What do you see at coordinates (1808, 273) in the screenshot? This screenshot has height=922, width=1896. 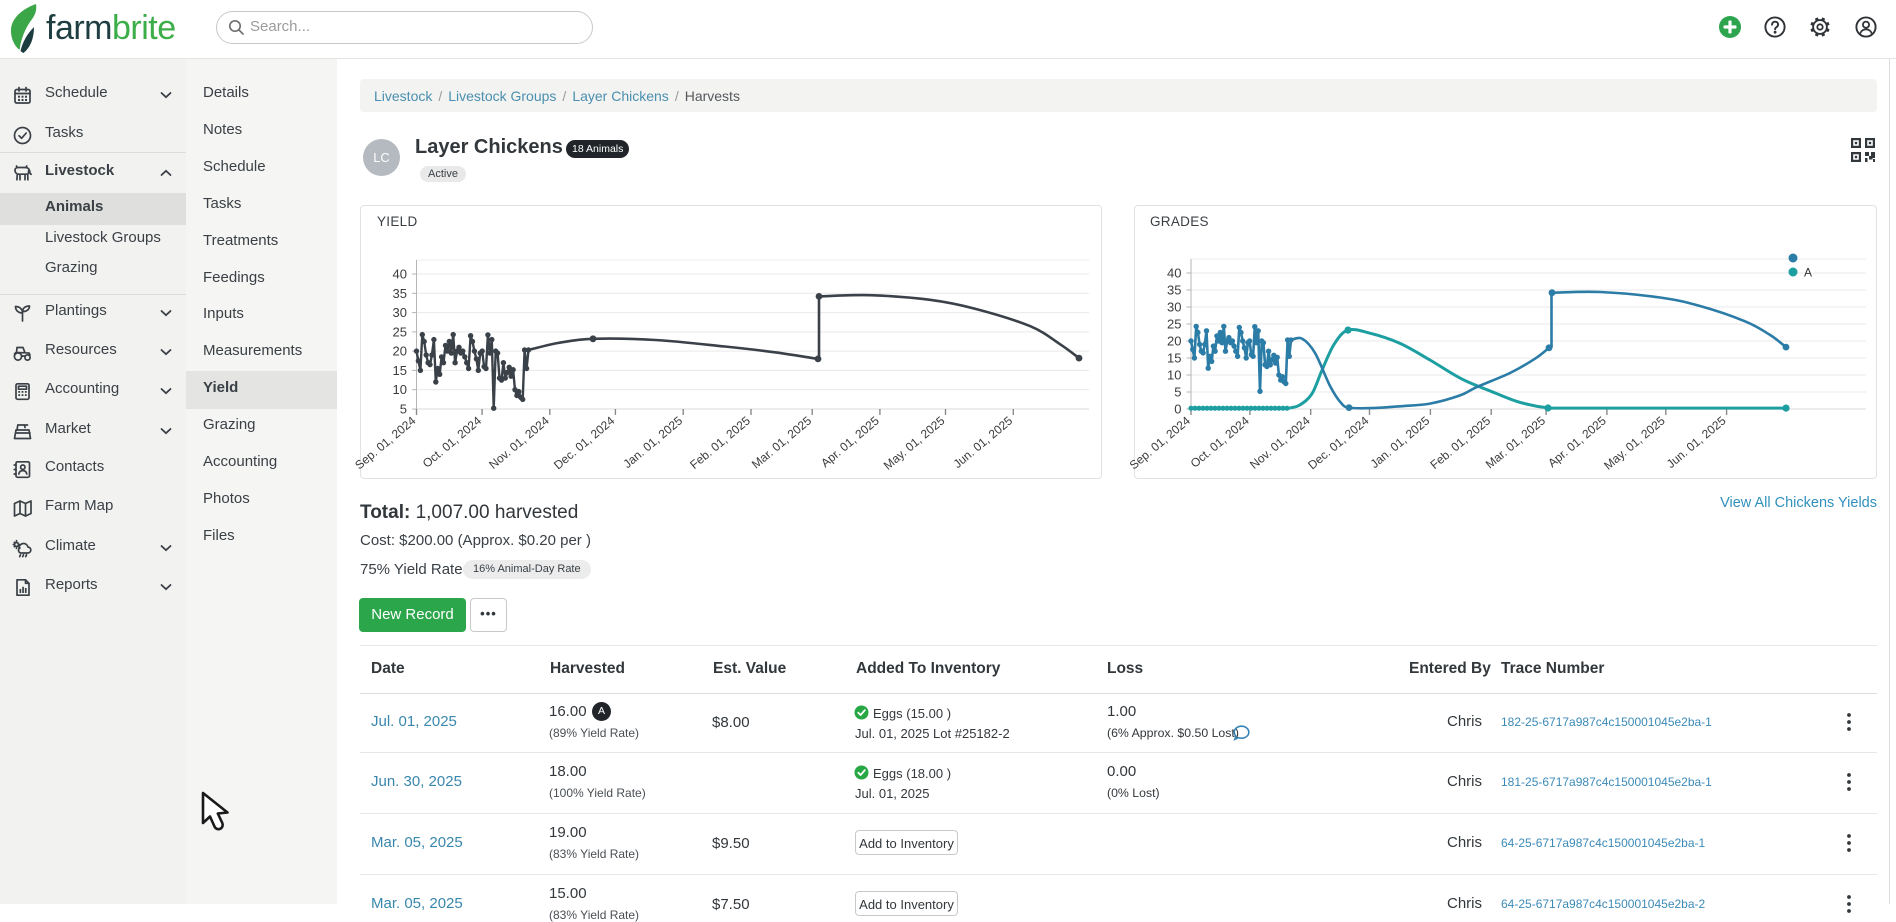 I see `svg-text: A` at bounding box center [1808, 273].